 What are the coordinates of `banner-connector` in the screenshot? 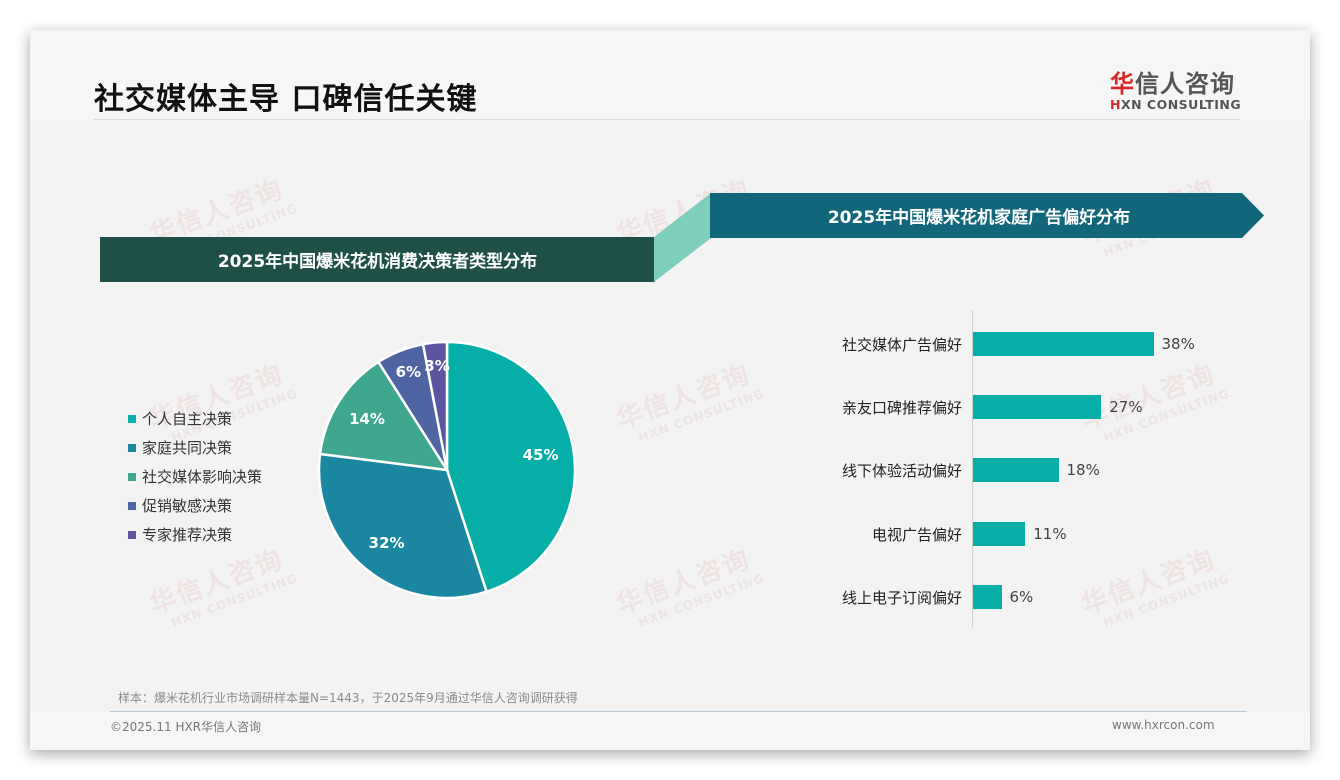 It's located at (682, 237).